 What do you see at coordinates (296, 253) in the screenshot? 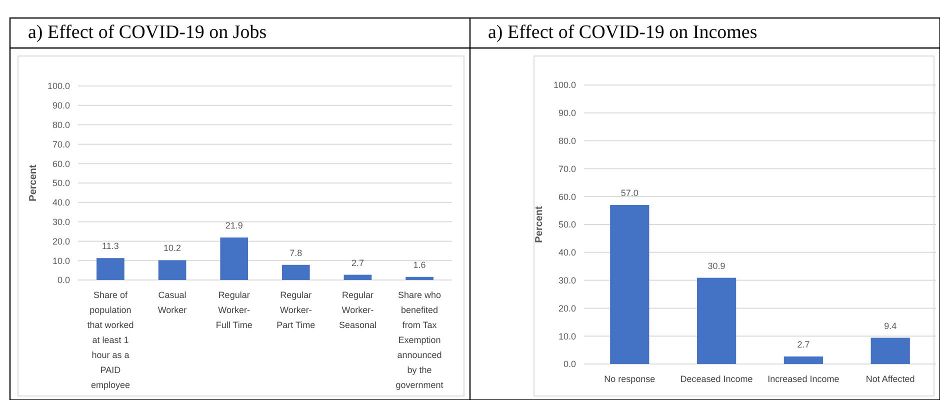
I see `data-label: 7.8` at bounding box center [296, 253].